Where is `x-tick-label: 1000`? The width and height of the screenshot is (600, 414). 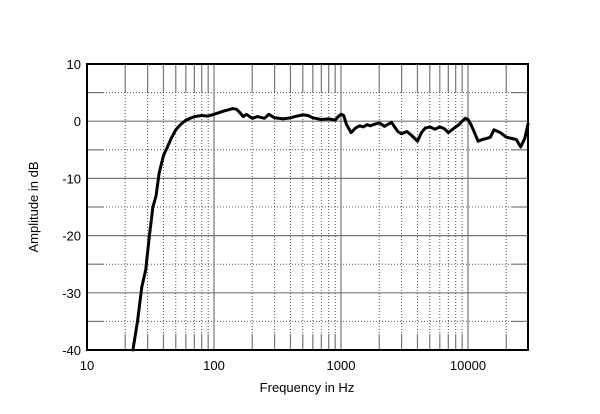
x-tick-label: 1000 is located at coordinates (341, 365).